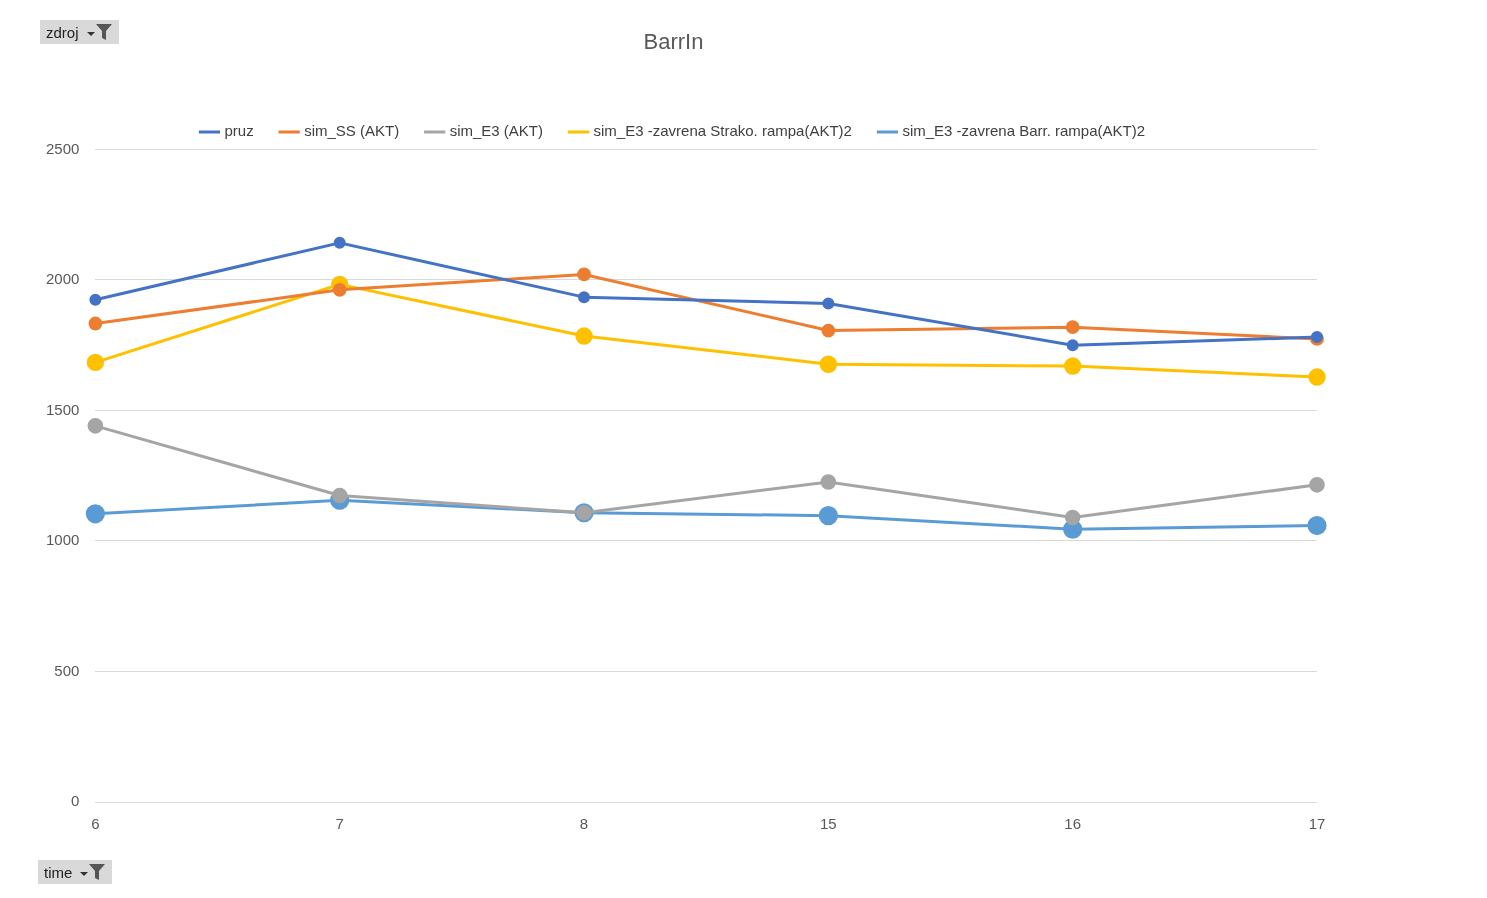 The height and width of the screenshot is (898, 1487). I want to click on legend-label: sim_E3 -zavrena Strako. rampa(AKT)2, so click(722, 131).